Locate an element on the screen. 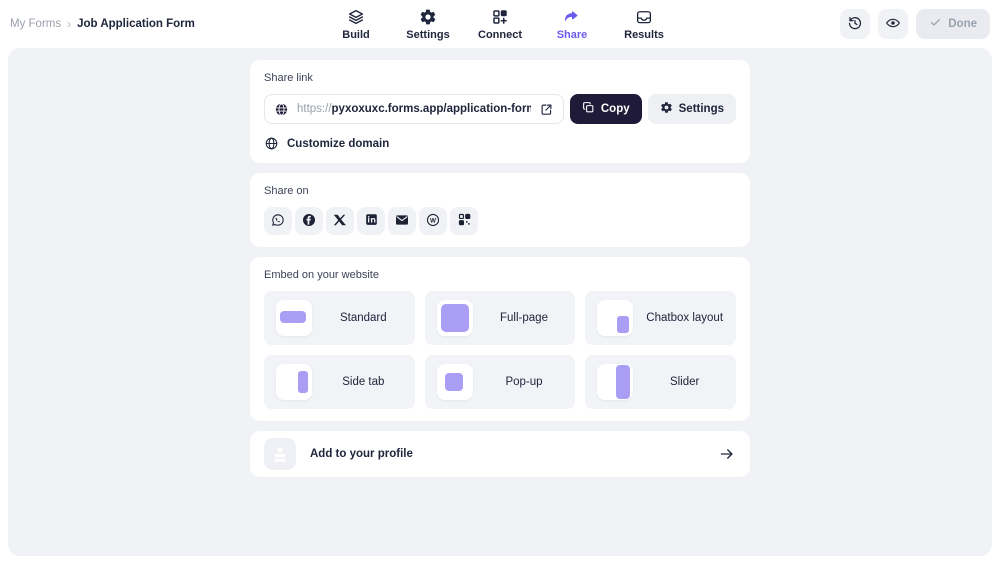 Image resolution: width=1000 pixels, height=564 pixels. embed-option-slider: Slider is located at coordinates (660, 382).